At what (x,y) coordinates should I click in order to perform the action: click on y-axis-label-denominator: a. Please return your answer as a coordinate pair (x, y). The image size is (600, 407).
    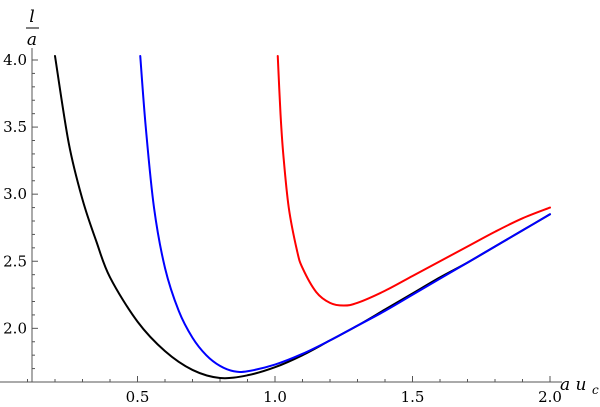
    Looking at the image, I should click on (32, 40).